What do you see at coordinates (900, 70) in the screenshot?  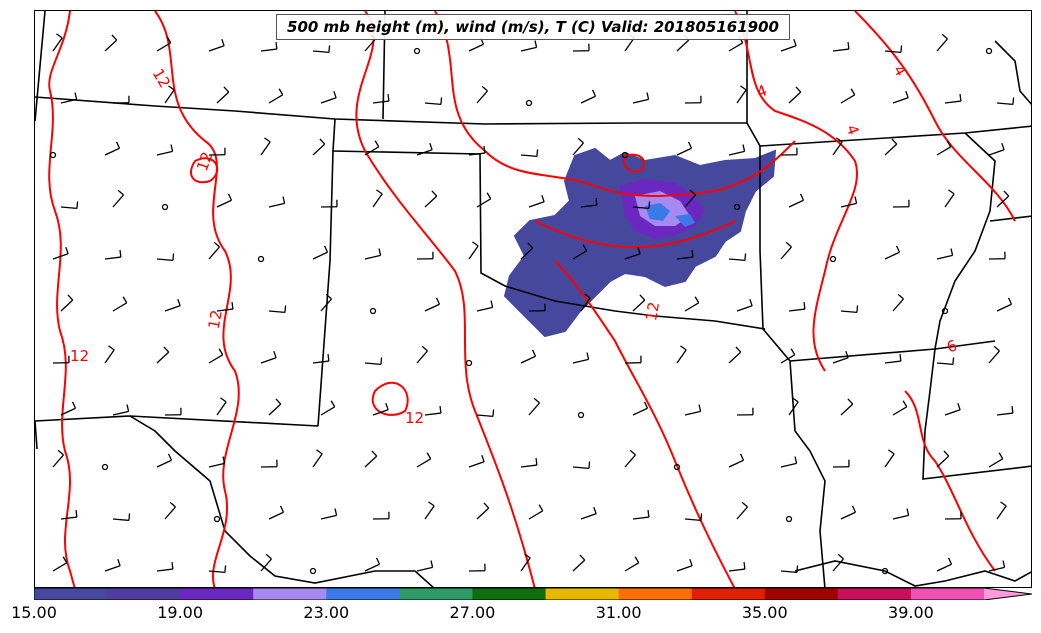 I see `contour-label: 4` at bounding box center [900, 70].